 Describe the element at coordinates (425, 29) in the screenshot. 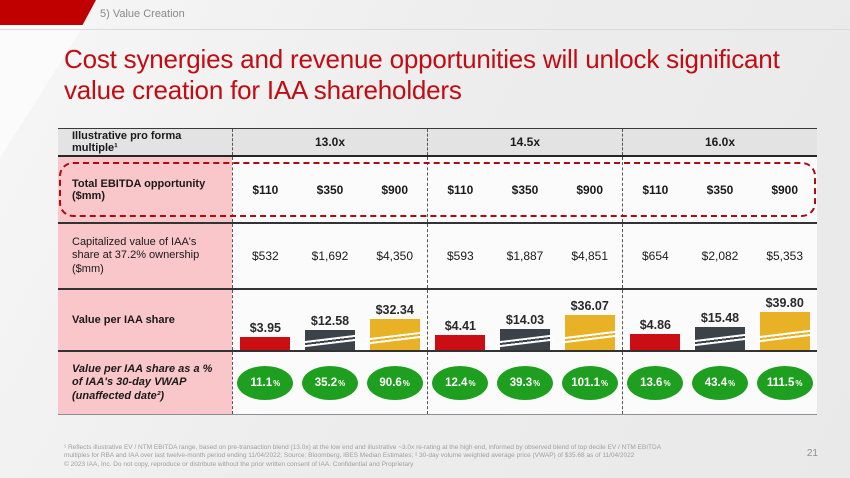

I see `header-divider` at that location.